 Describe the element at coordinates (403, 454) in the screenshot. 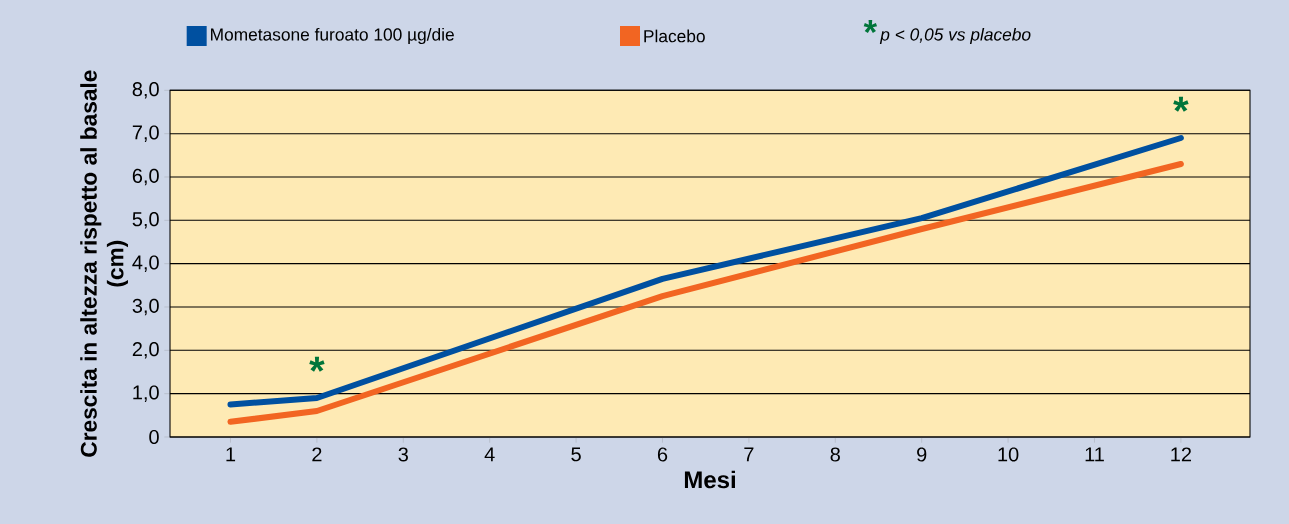

I see `x-tick-label: 3` at that location.